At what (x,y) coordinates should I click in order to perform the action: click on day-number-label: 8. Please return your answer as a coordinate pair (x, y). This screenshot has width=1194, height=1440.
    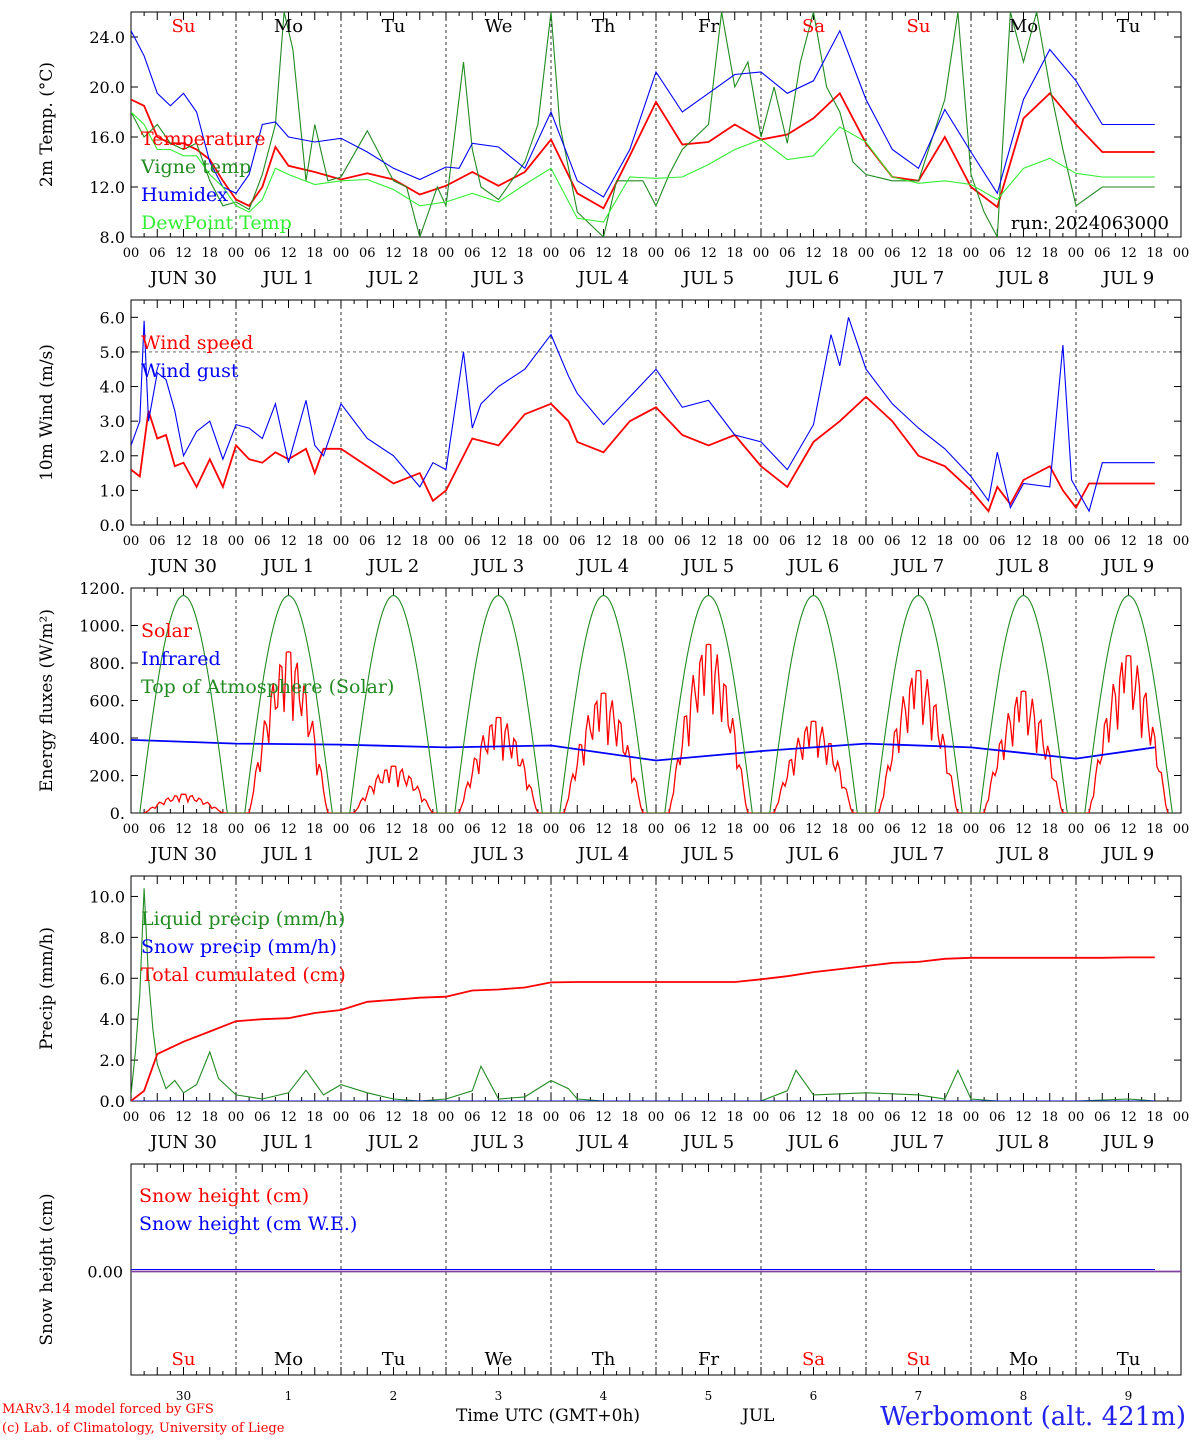
    Looking at the image, I should click on (1024, 1396).